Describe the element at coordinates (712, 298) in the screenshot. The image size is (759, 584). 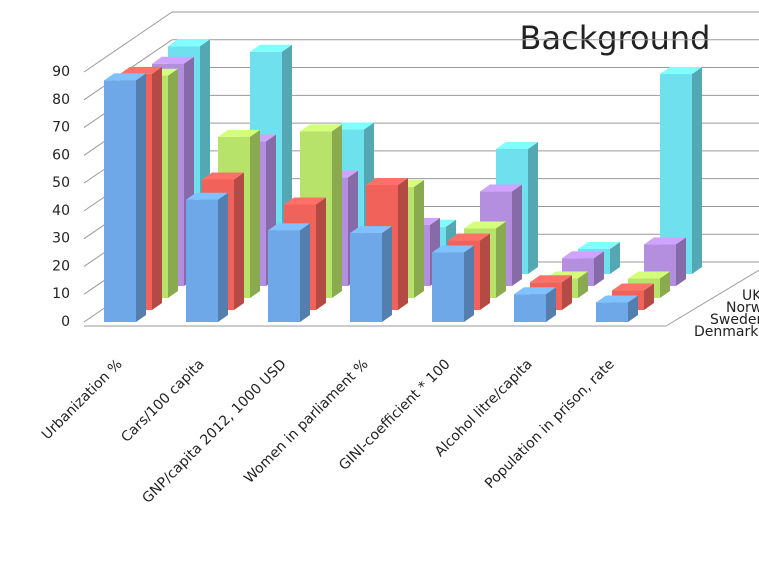
I see `floor-edge` at that location.